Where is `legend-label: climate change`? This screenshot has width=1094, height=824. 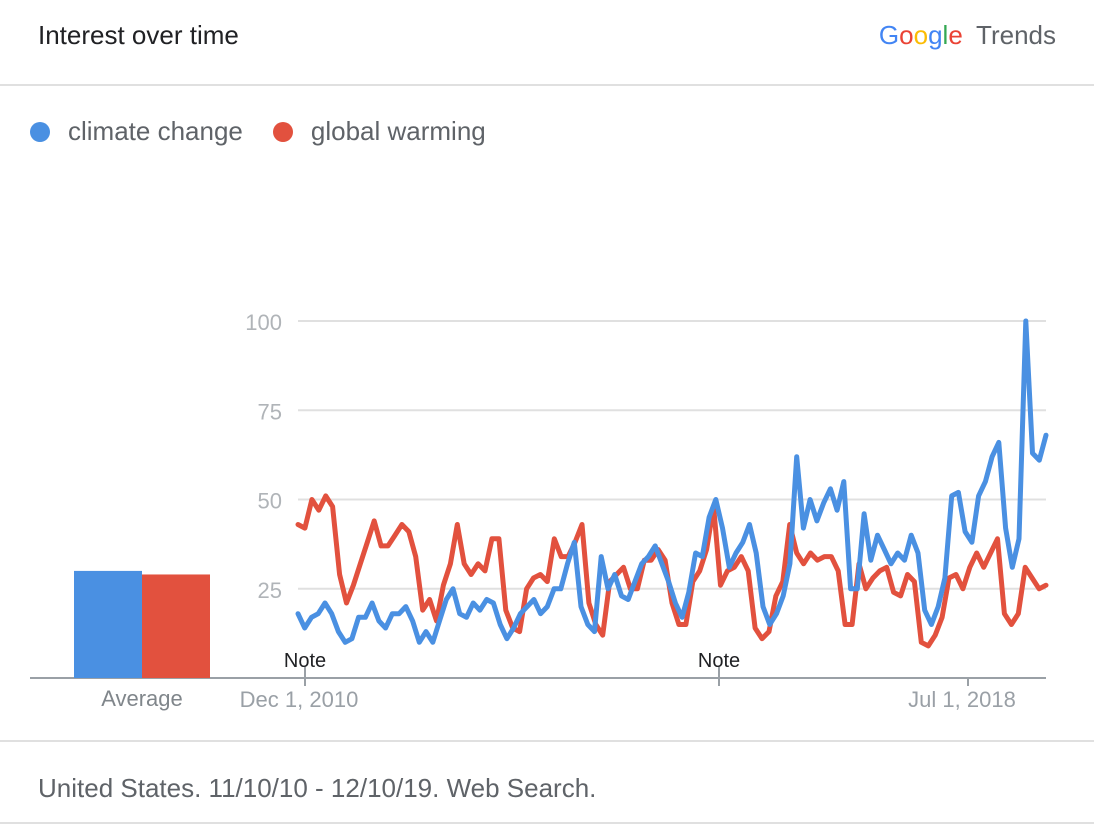
legend-label: climate change is located at coordinates (155, 131).